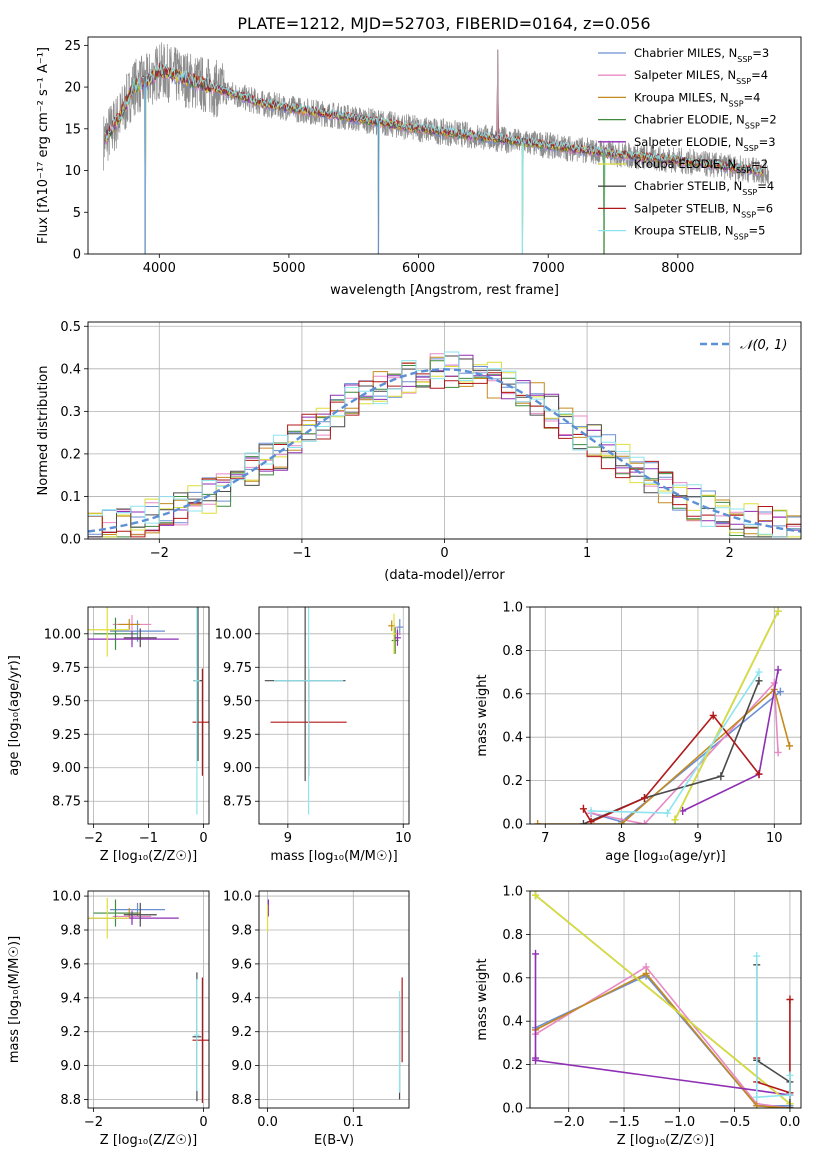 The height and width of the screenshot is (1170, 819). What do you see at coordinates (548, 268) in the screenshot?
I see `x-tick-label: 7000` at bounding box center [548, 268].